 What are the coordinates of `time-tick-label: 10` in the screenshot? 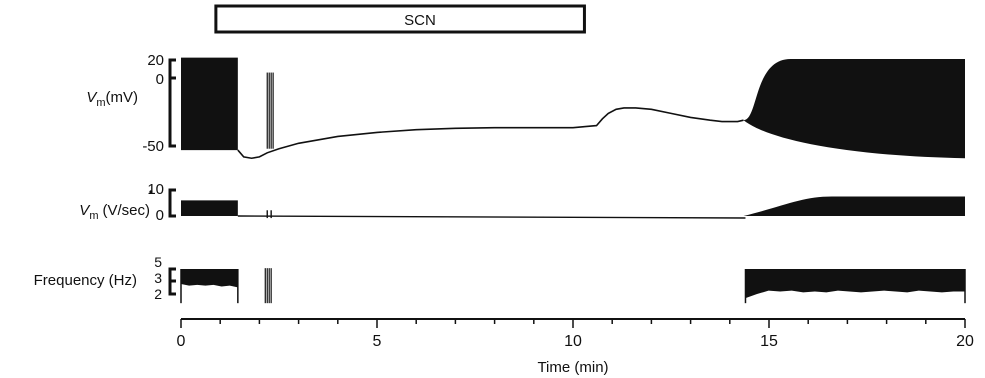 It's located at (573, 341).